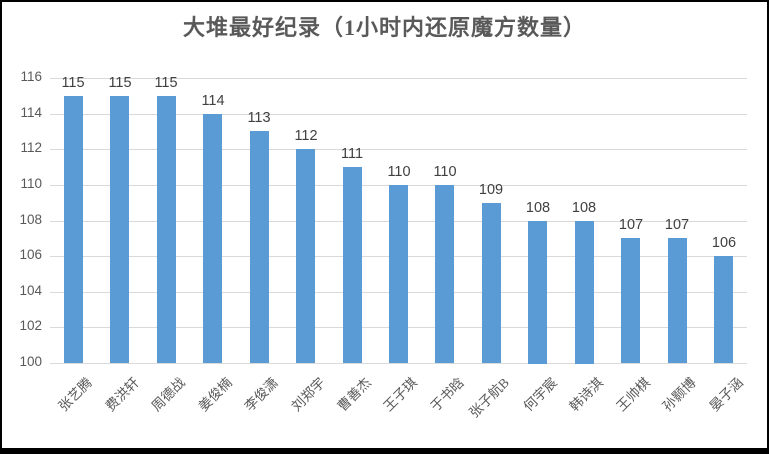  Describe the element at coordinates (261, 394) in the screenshot. I see `x-axis-category-label: 李俊潇` at that location.